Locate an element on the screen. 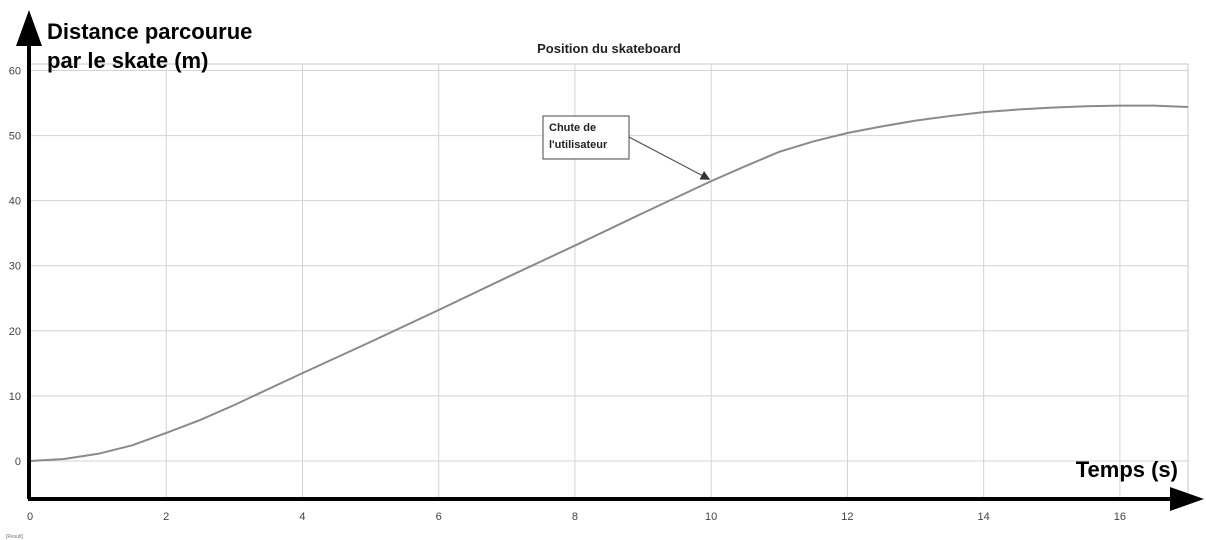 The image size is (1206, 540). annotation-box is located at coordinates (586, 137).